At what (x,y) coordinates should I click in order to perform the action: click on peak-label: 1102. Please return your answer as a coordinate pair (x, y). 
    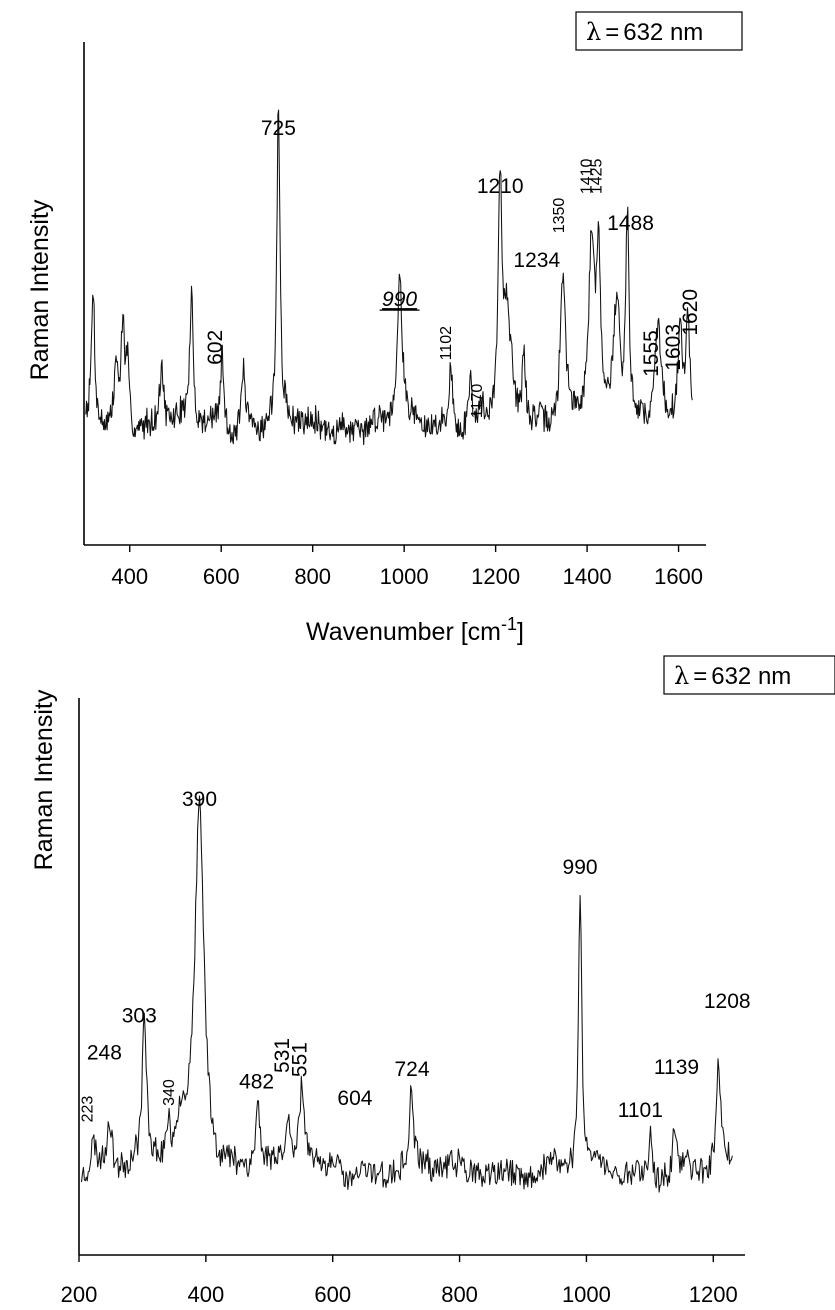
    Looking at the image, I should click on (446, 343).